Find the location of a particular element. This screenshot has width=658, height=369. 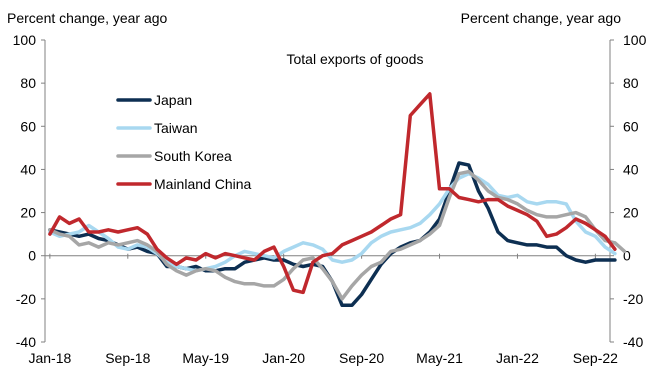

y-tick-label-left: 80 is located at coordinates (28, 83).